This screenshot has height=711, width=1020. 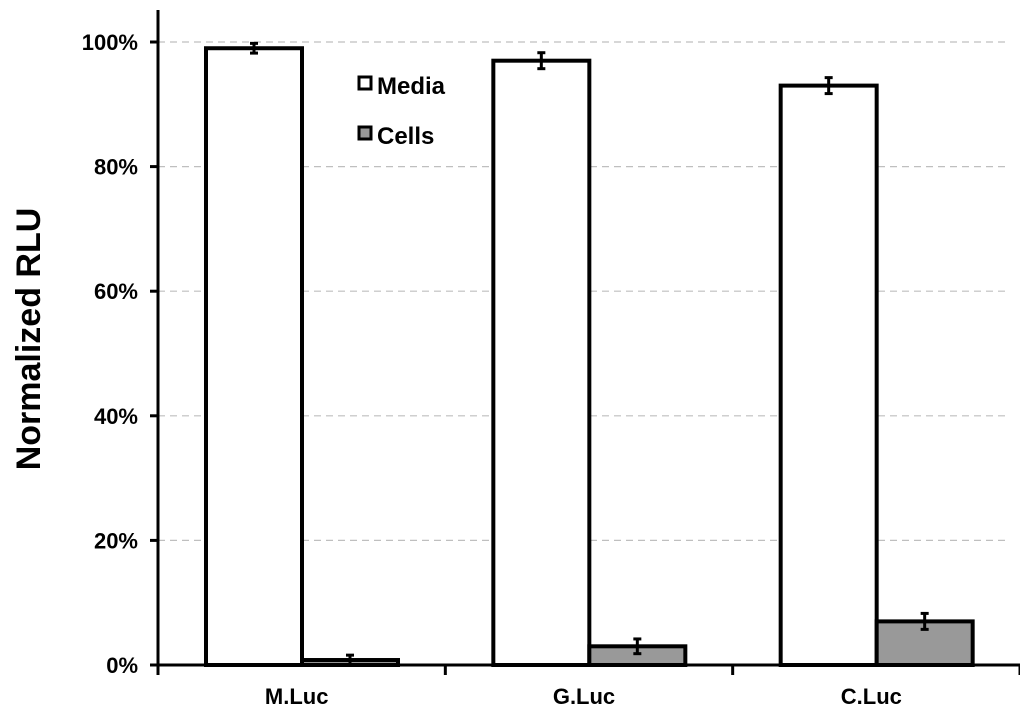 I want to click on y-axis-label: Normalized RLU, so click(x=29, y=339).